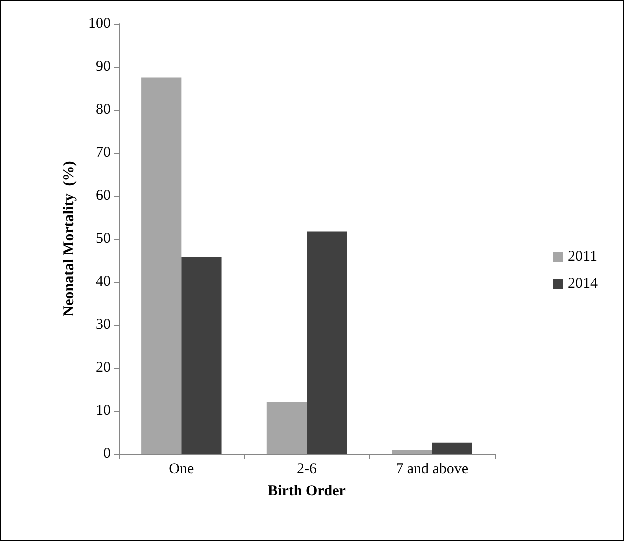 The image size is (624, 541). What do you see at coordinates (103, 282) in the screenshot?
I see `y-tick-label: 40` at bounding box center [103, 282].